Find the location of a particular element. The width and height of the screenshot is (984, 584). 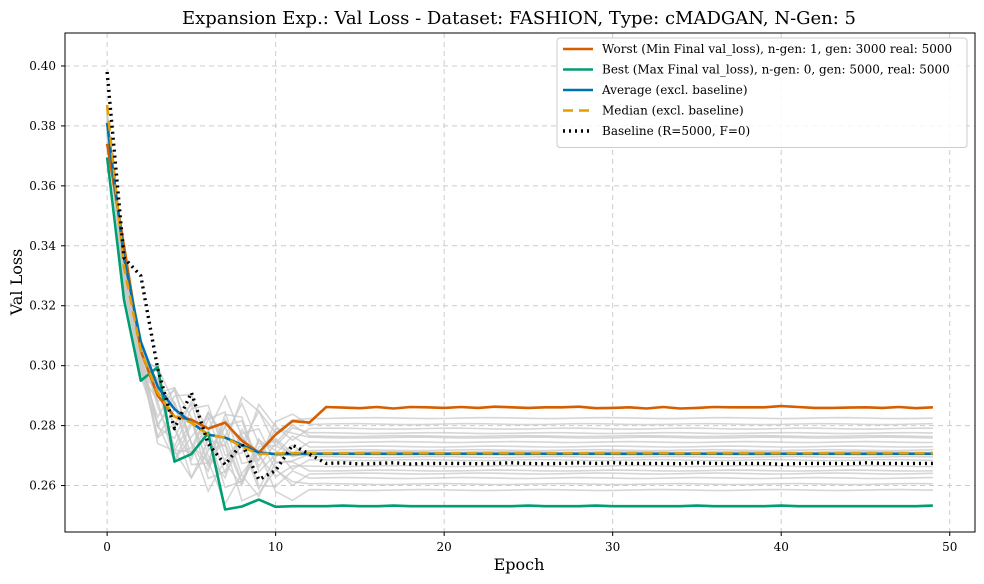

y-tick-label: 0.34 is located at coordinates (42, 246).